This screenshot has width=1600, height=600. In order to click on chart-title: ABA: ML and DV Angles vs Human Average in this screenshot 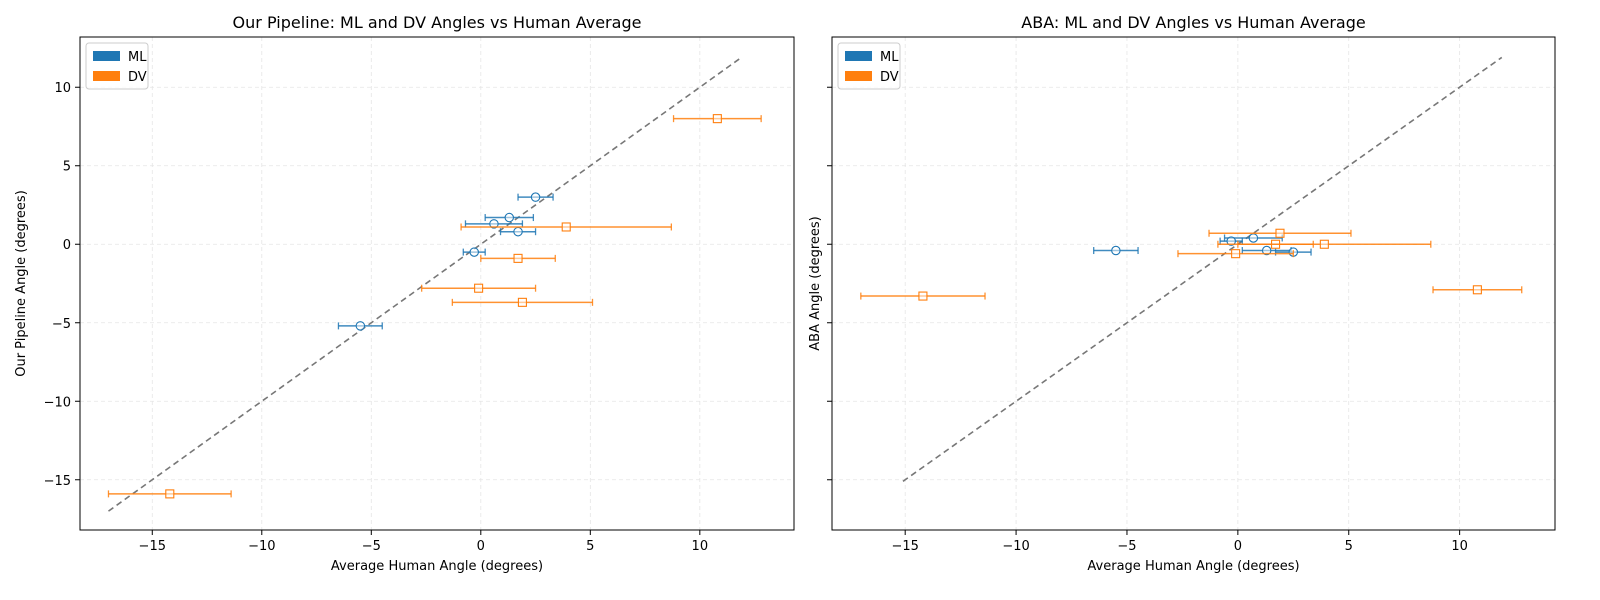, I will do `click(1193, 22)`.